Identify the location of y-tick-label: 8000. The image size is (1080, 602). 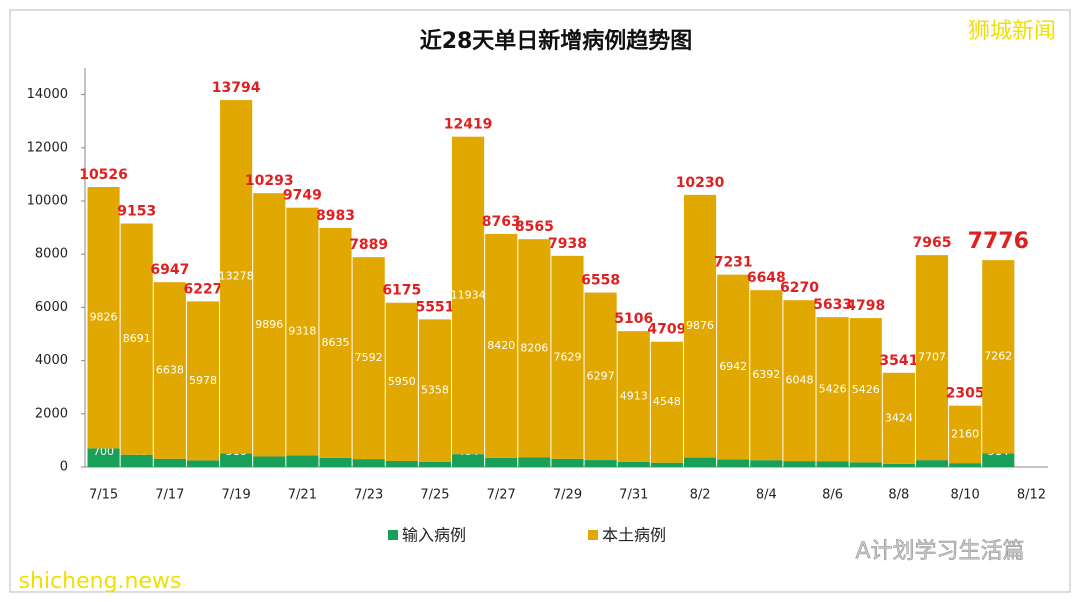
(51, 254).